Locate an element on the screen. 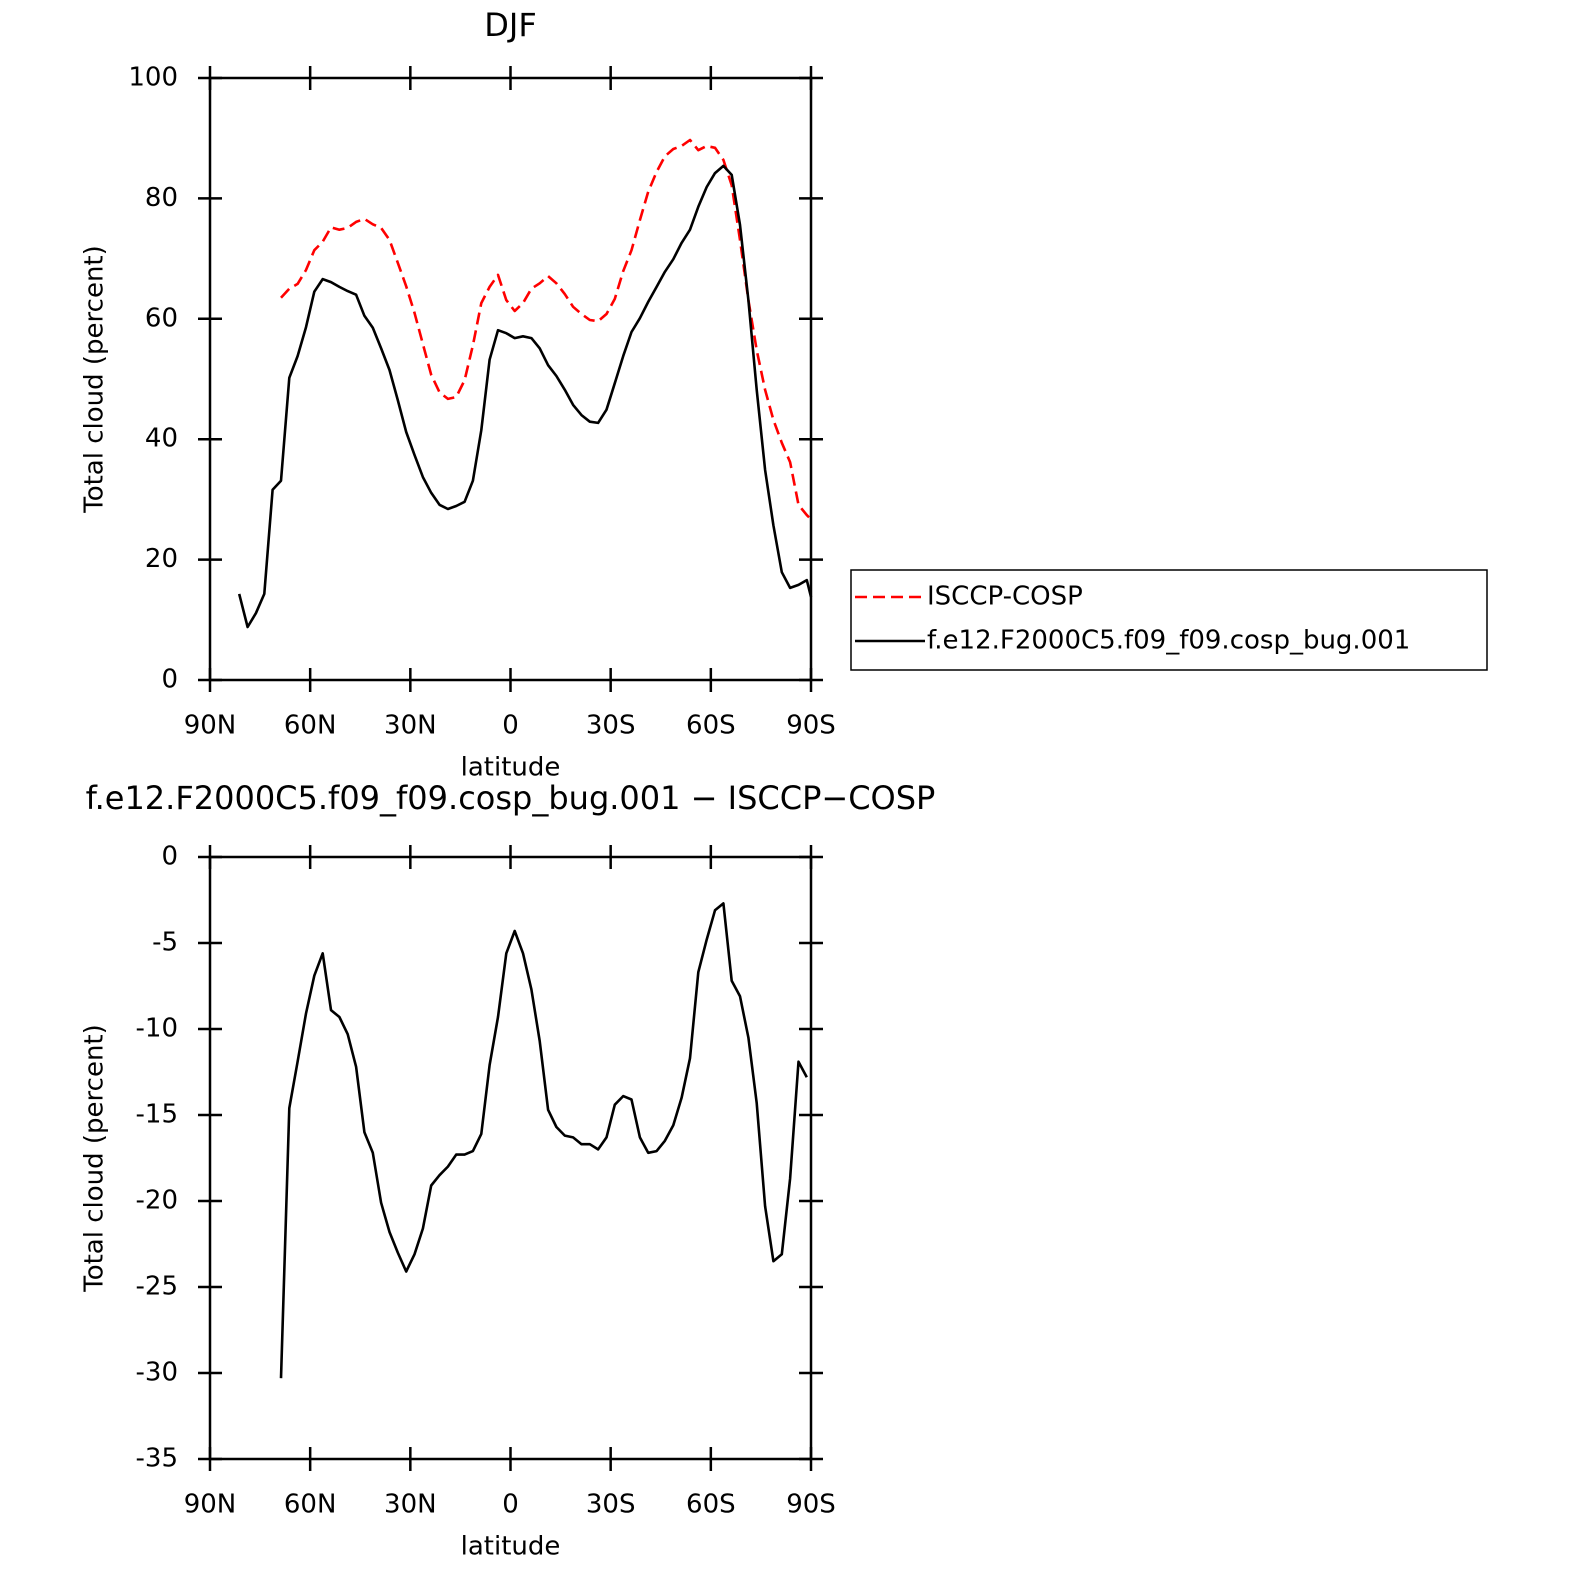  y-tick-label: -20 is located at coordinates (157, 1201).